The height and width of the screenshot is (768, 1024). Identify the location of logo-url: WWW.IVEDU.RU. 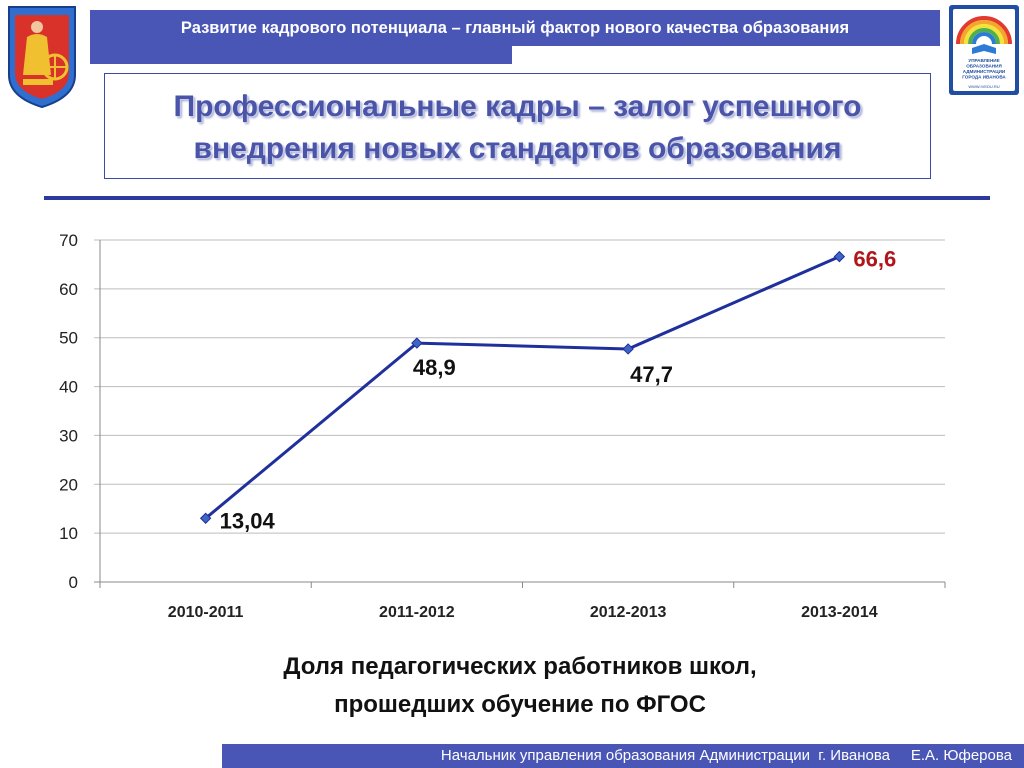
(983, 86).